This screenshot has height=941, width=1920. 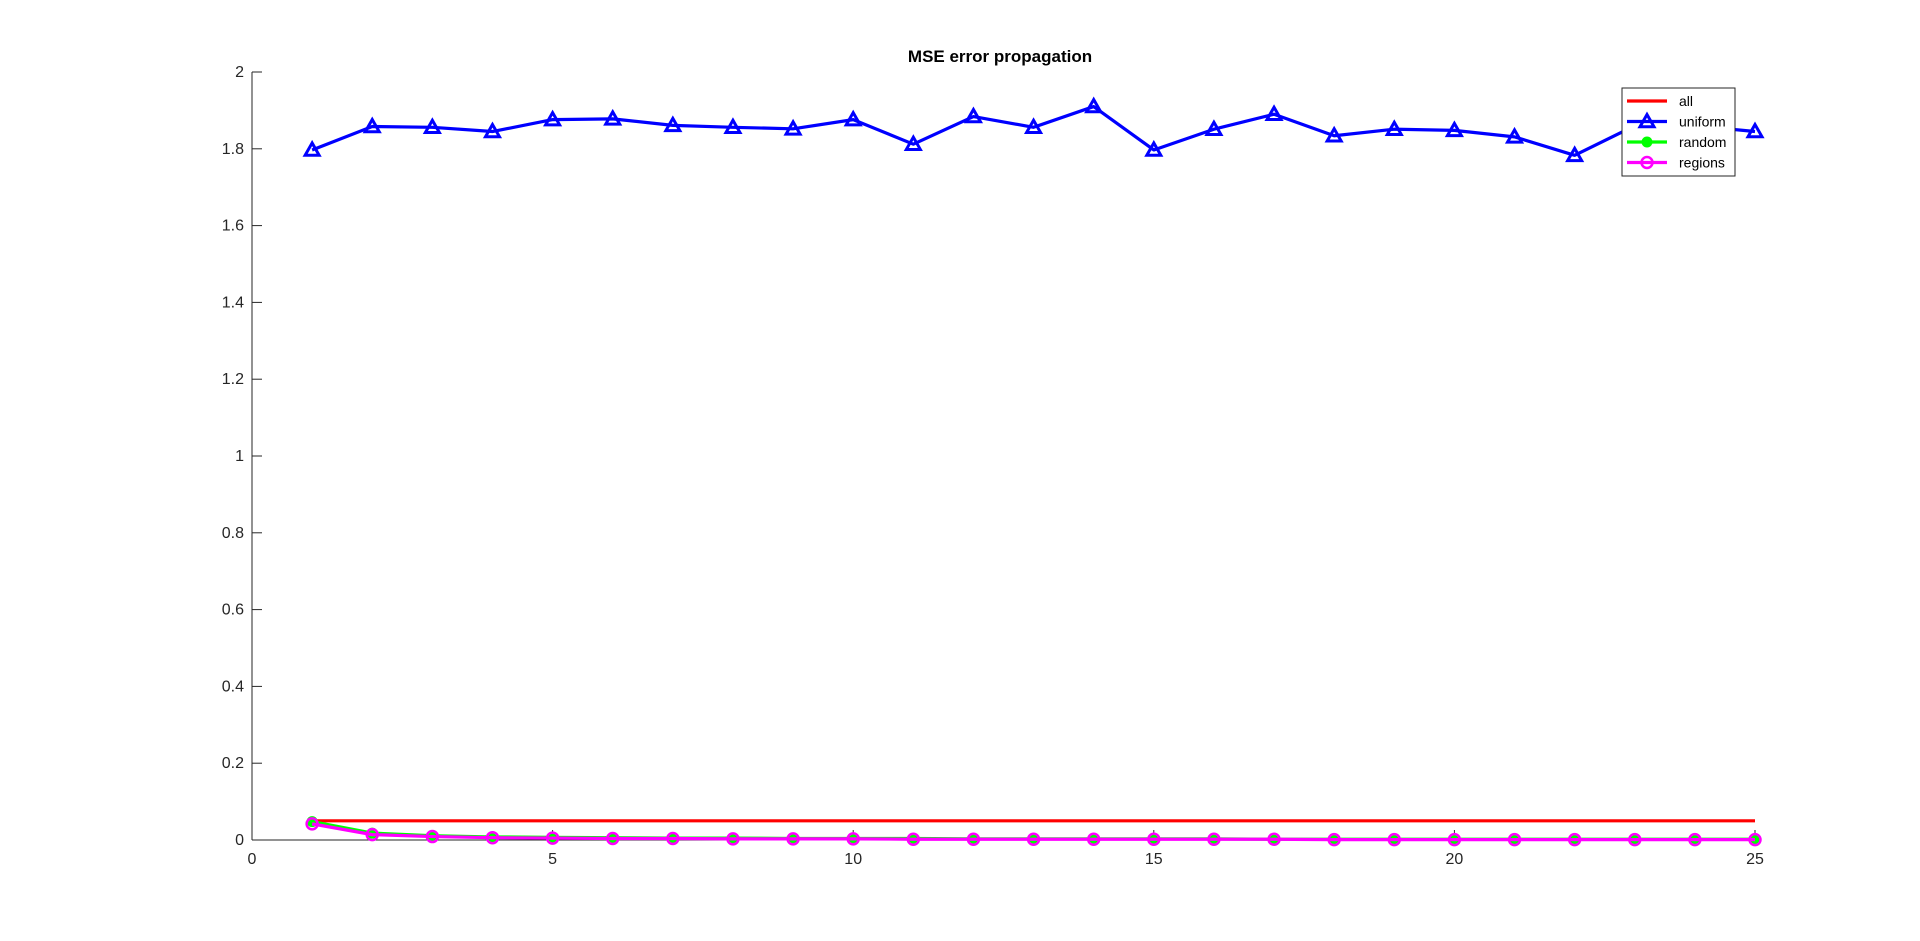 What do you see at coordinates (252, 859) in the screenshot?
I see `x-tick-label: 0` at bounding box center [252, 859].